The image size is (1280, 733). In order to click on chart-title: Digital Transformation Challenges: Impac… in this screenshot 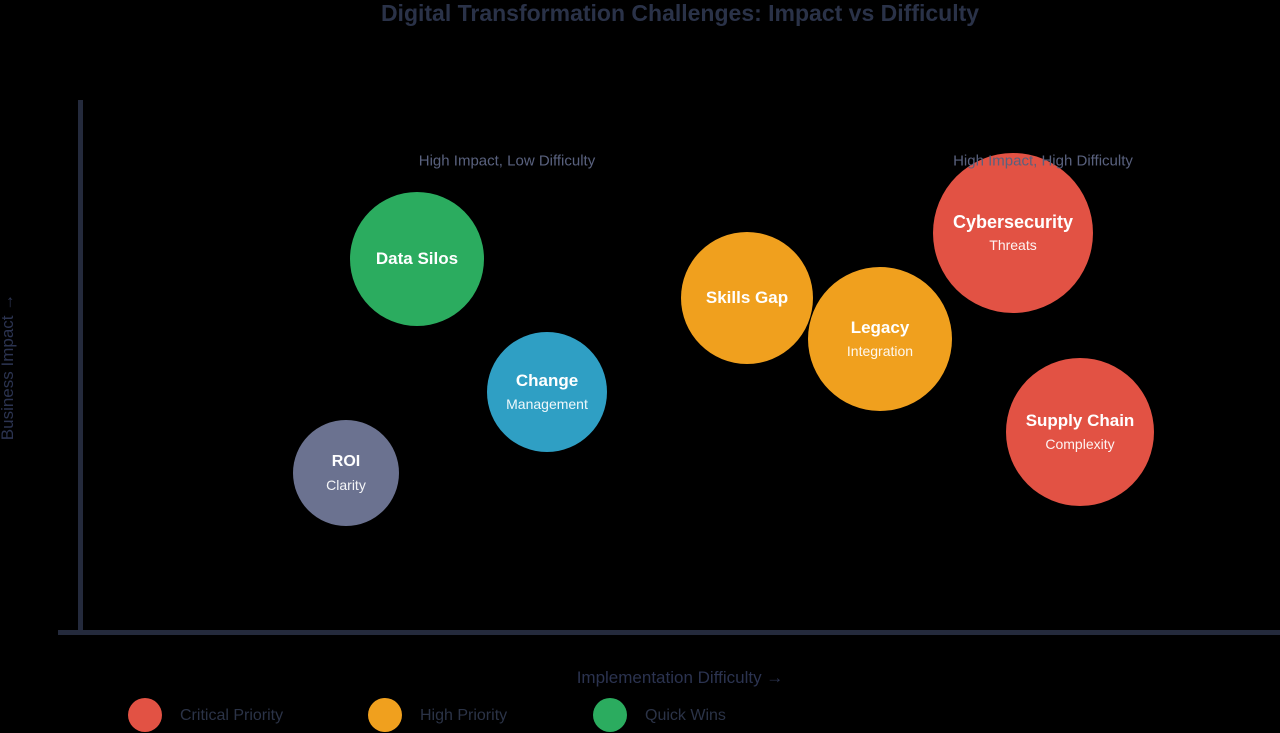, I will do `click(680, 13)`.